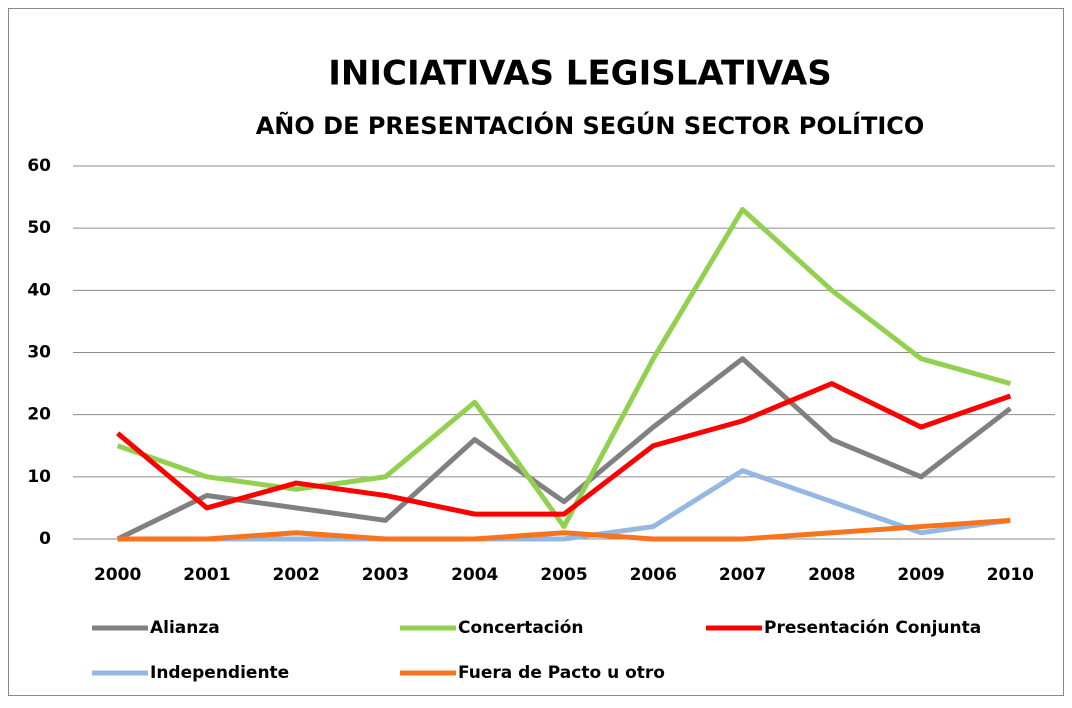  Describe the element at coordinates (206, 575) in the screenshot. I see `x-tick-label: 2001` at that location.